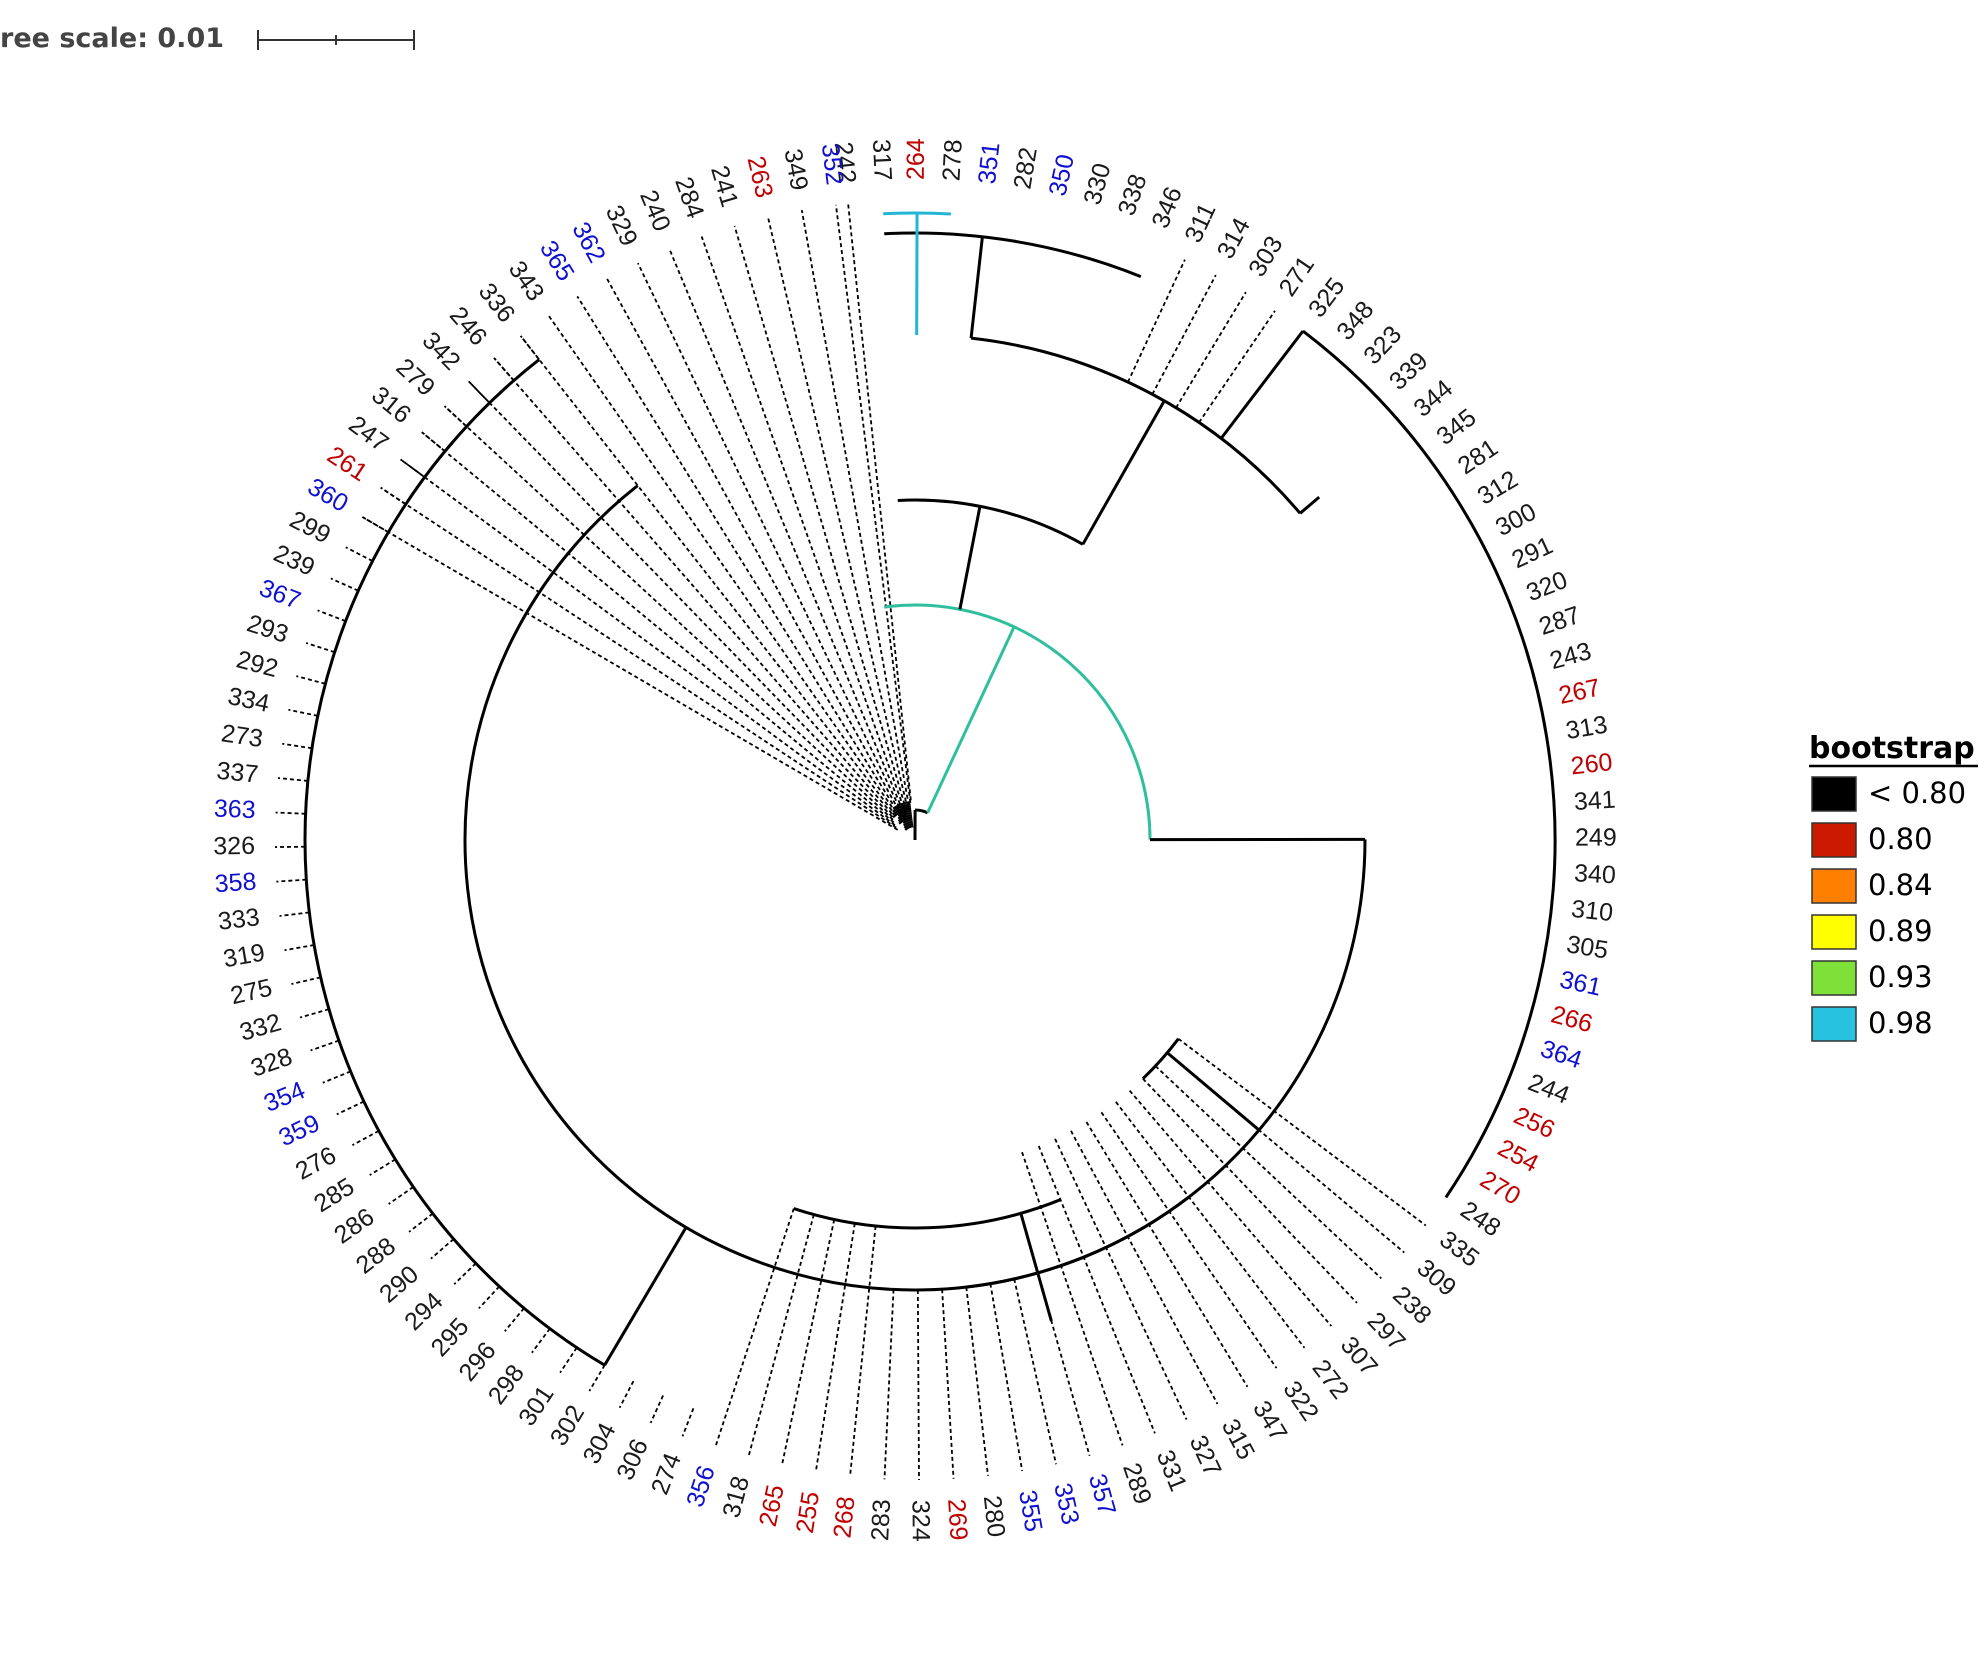 The image size is (1984, 1666). I want to click on leaf-label: 275, so click(251, 992).